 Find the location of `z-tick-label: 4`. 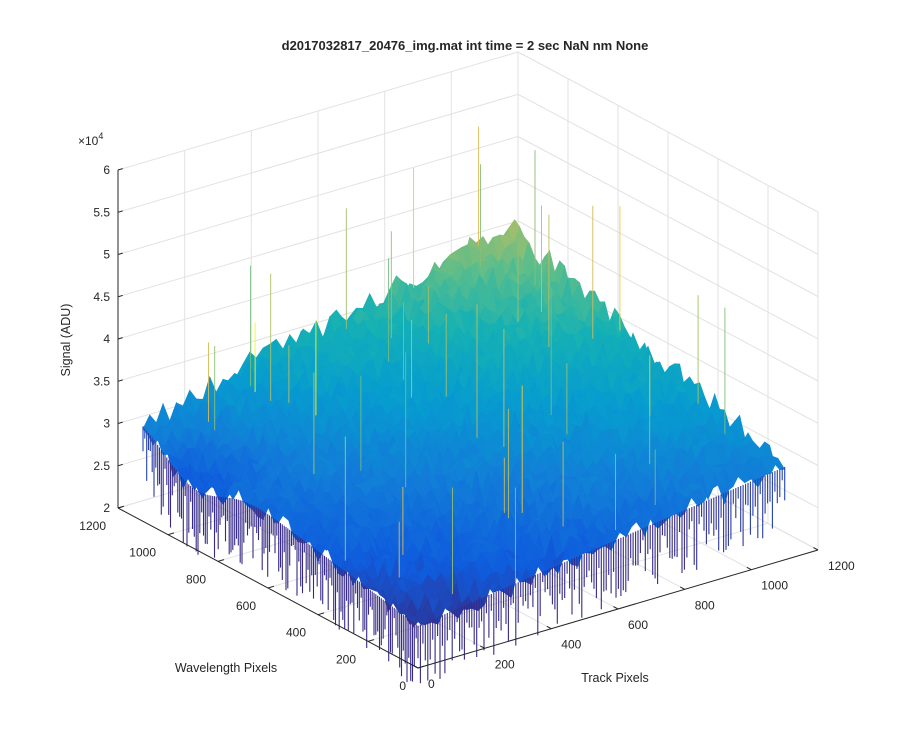

z-tick-label: 4 is located at coordinates (106, 339).